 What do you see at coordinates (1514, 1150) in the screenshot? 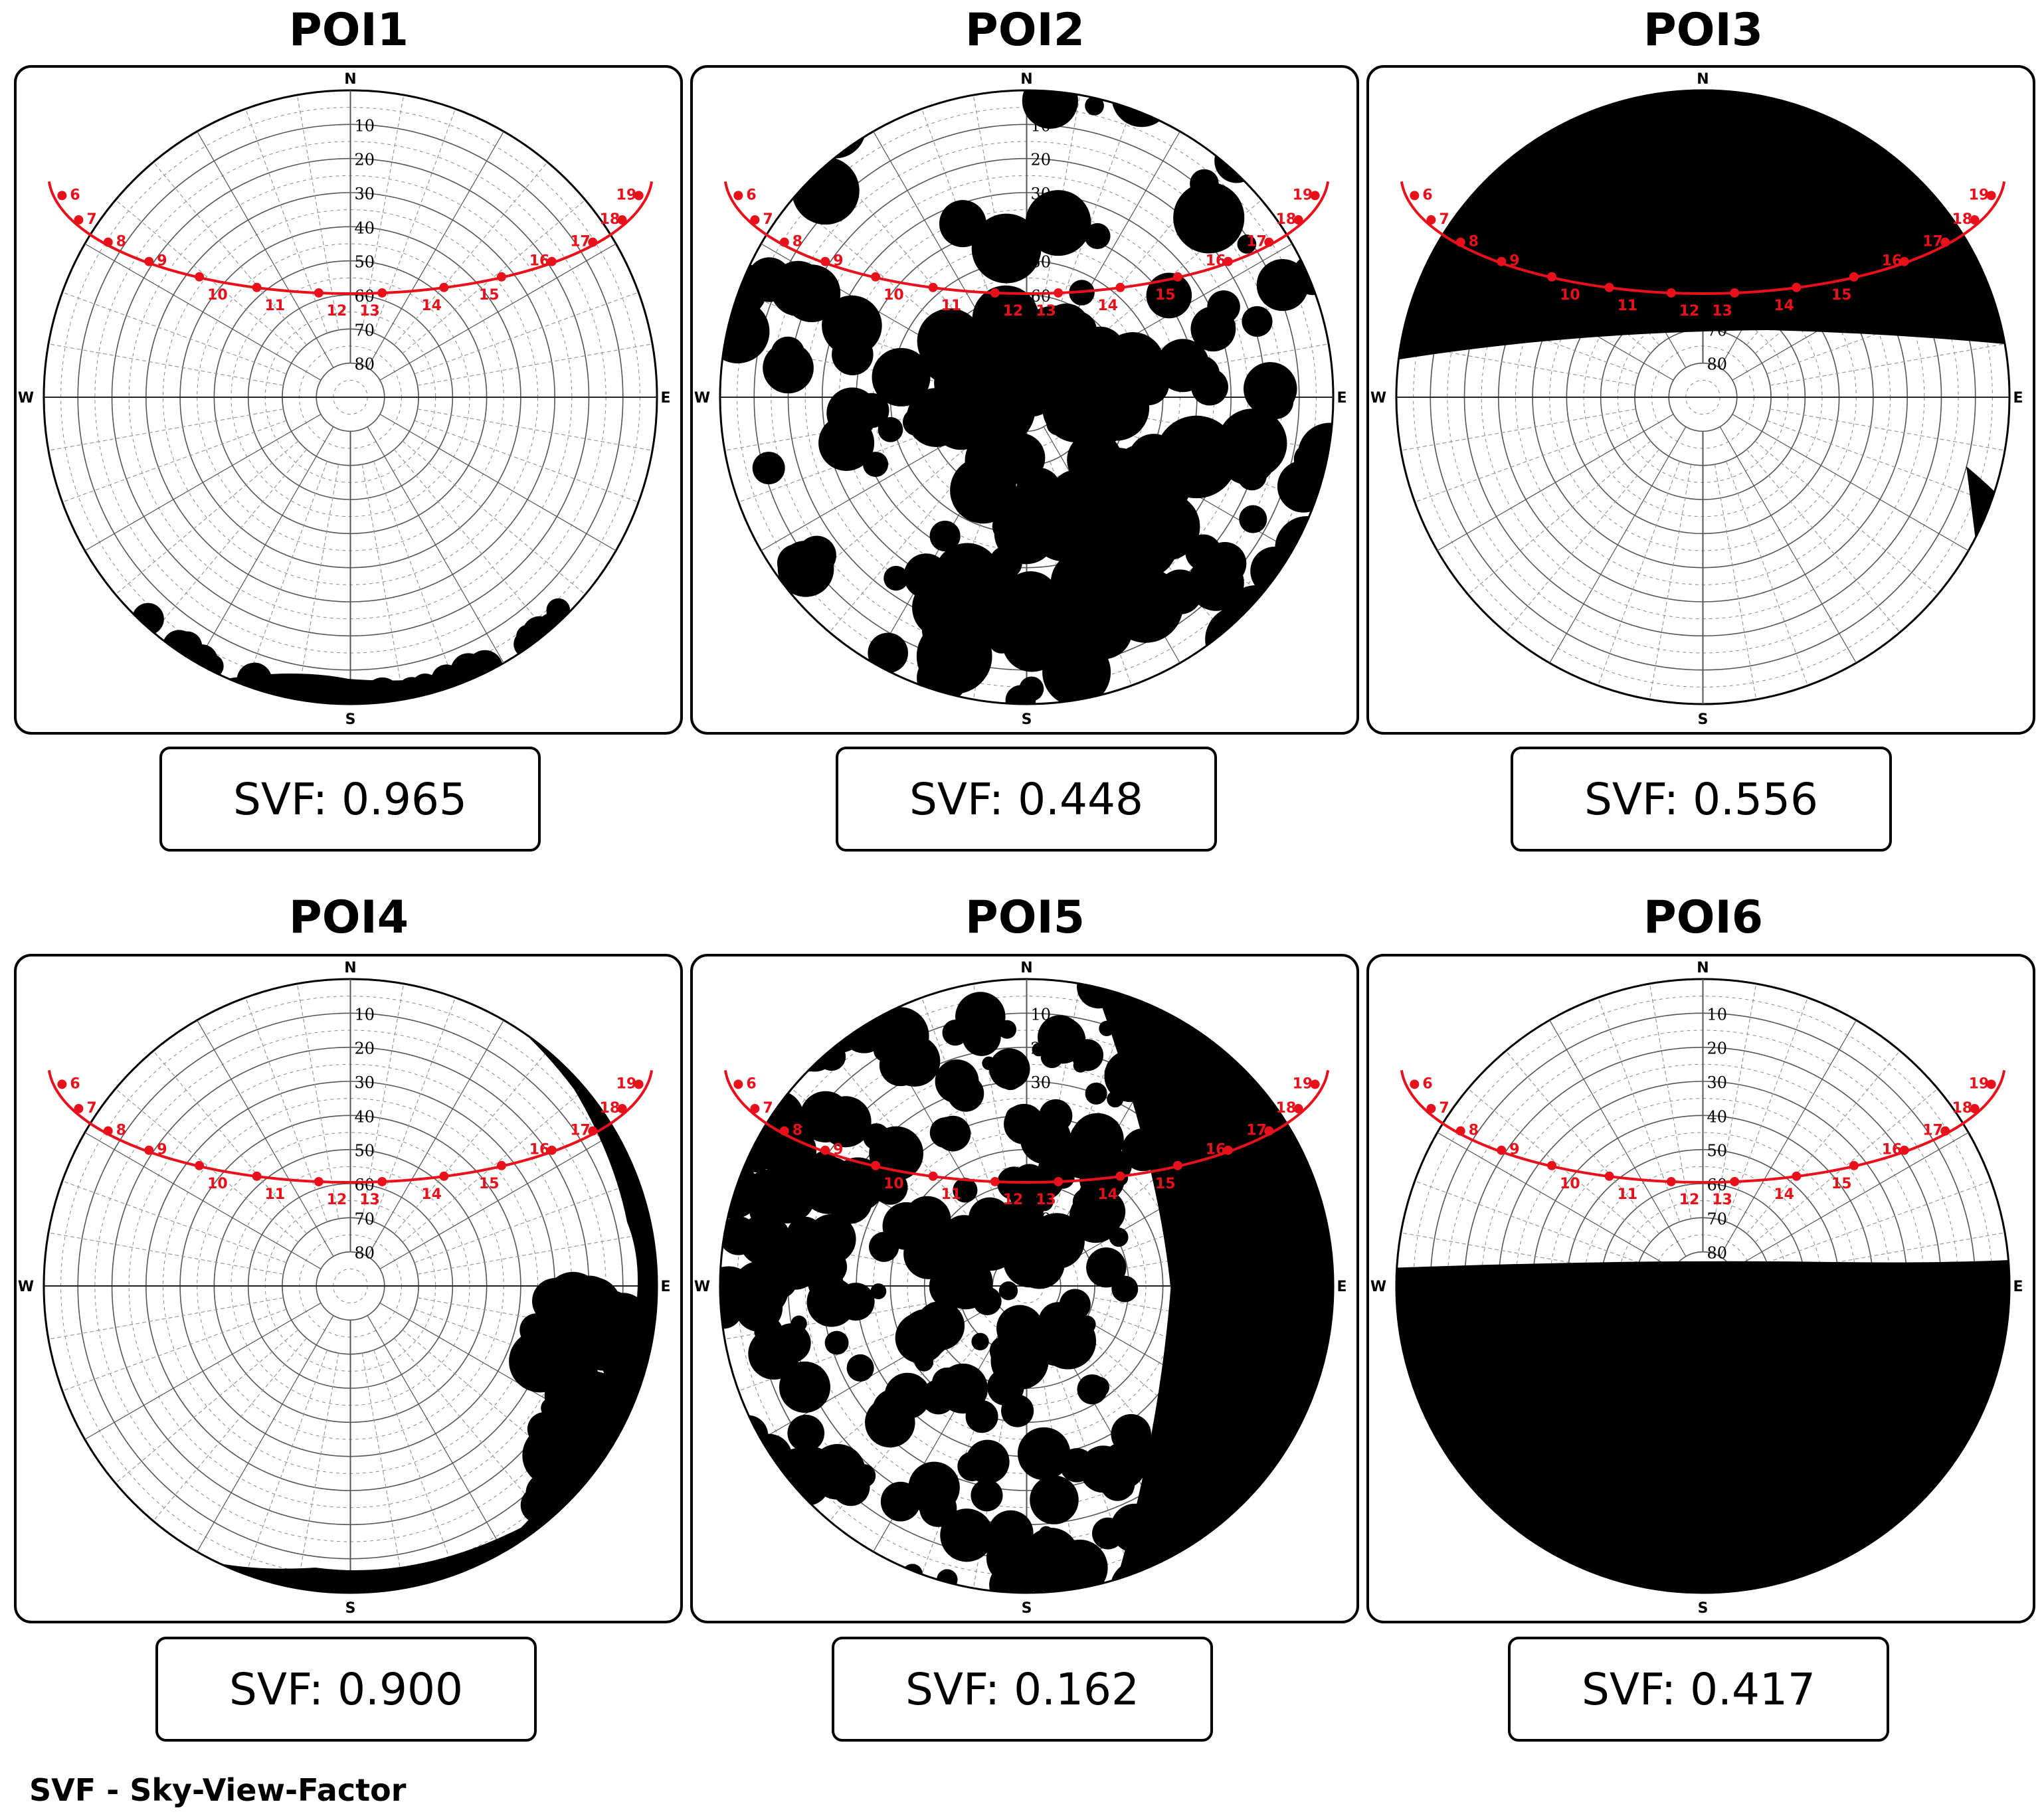
I see `sun-hour-label: 9` at bounding box center [1514, 1150].